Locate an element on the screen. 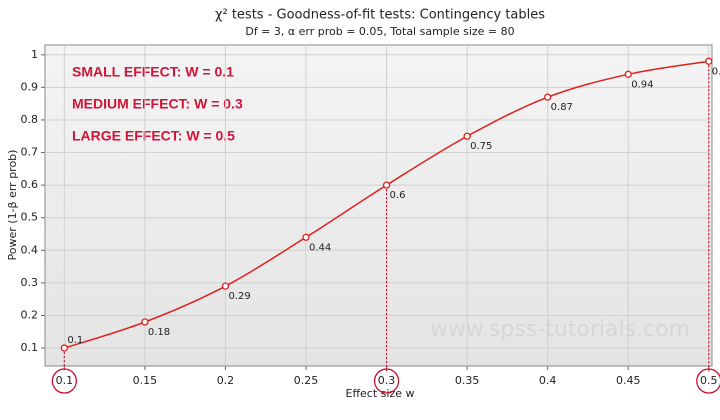 The width and height of the screenshot is (720, 420). annotation: LARGE EFFECT: W = 0.5 is located at coordinates (153, 136).